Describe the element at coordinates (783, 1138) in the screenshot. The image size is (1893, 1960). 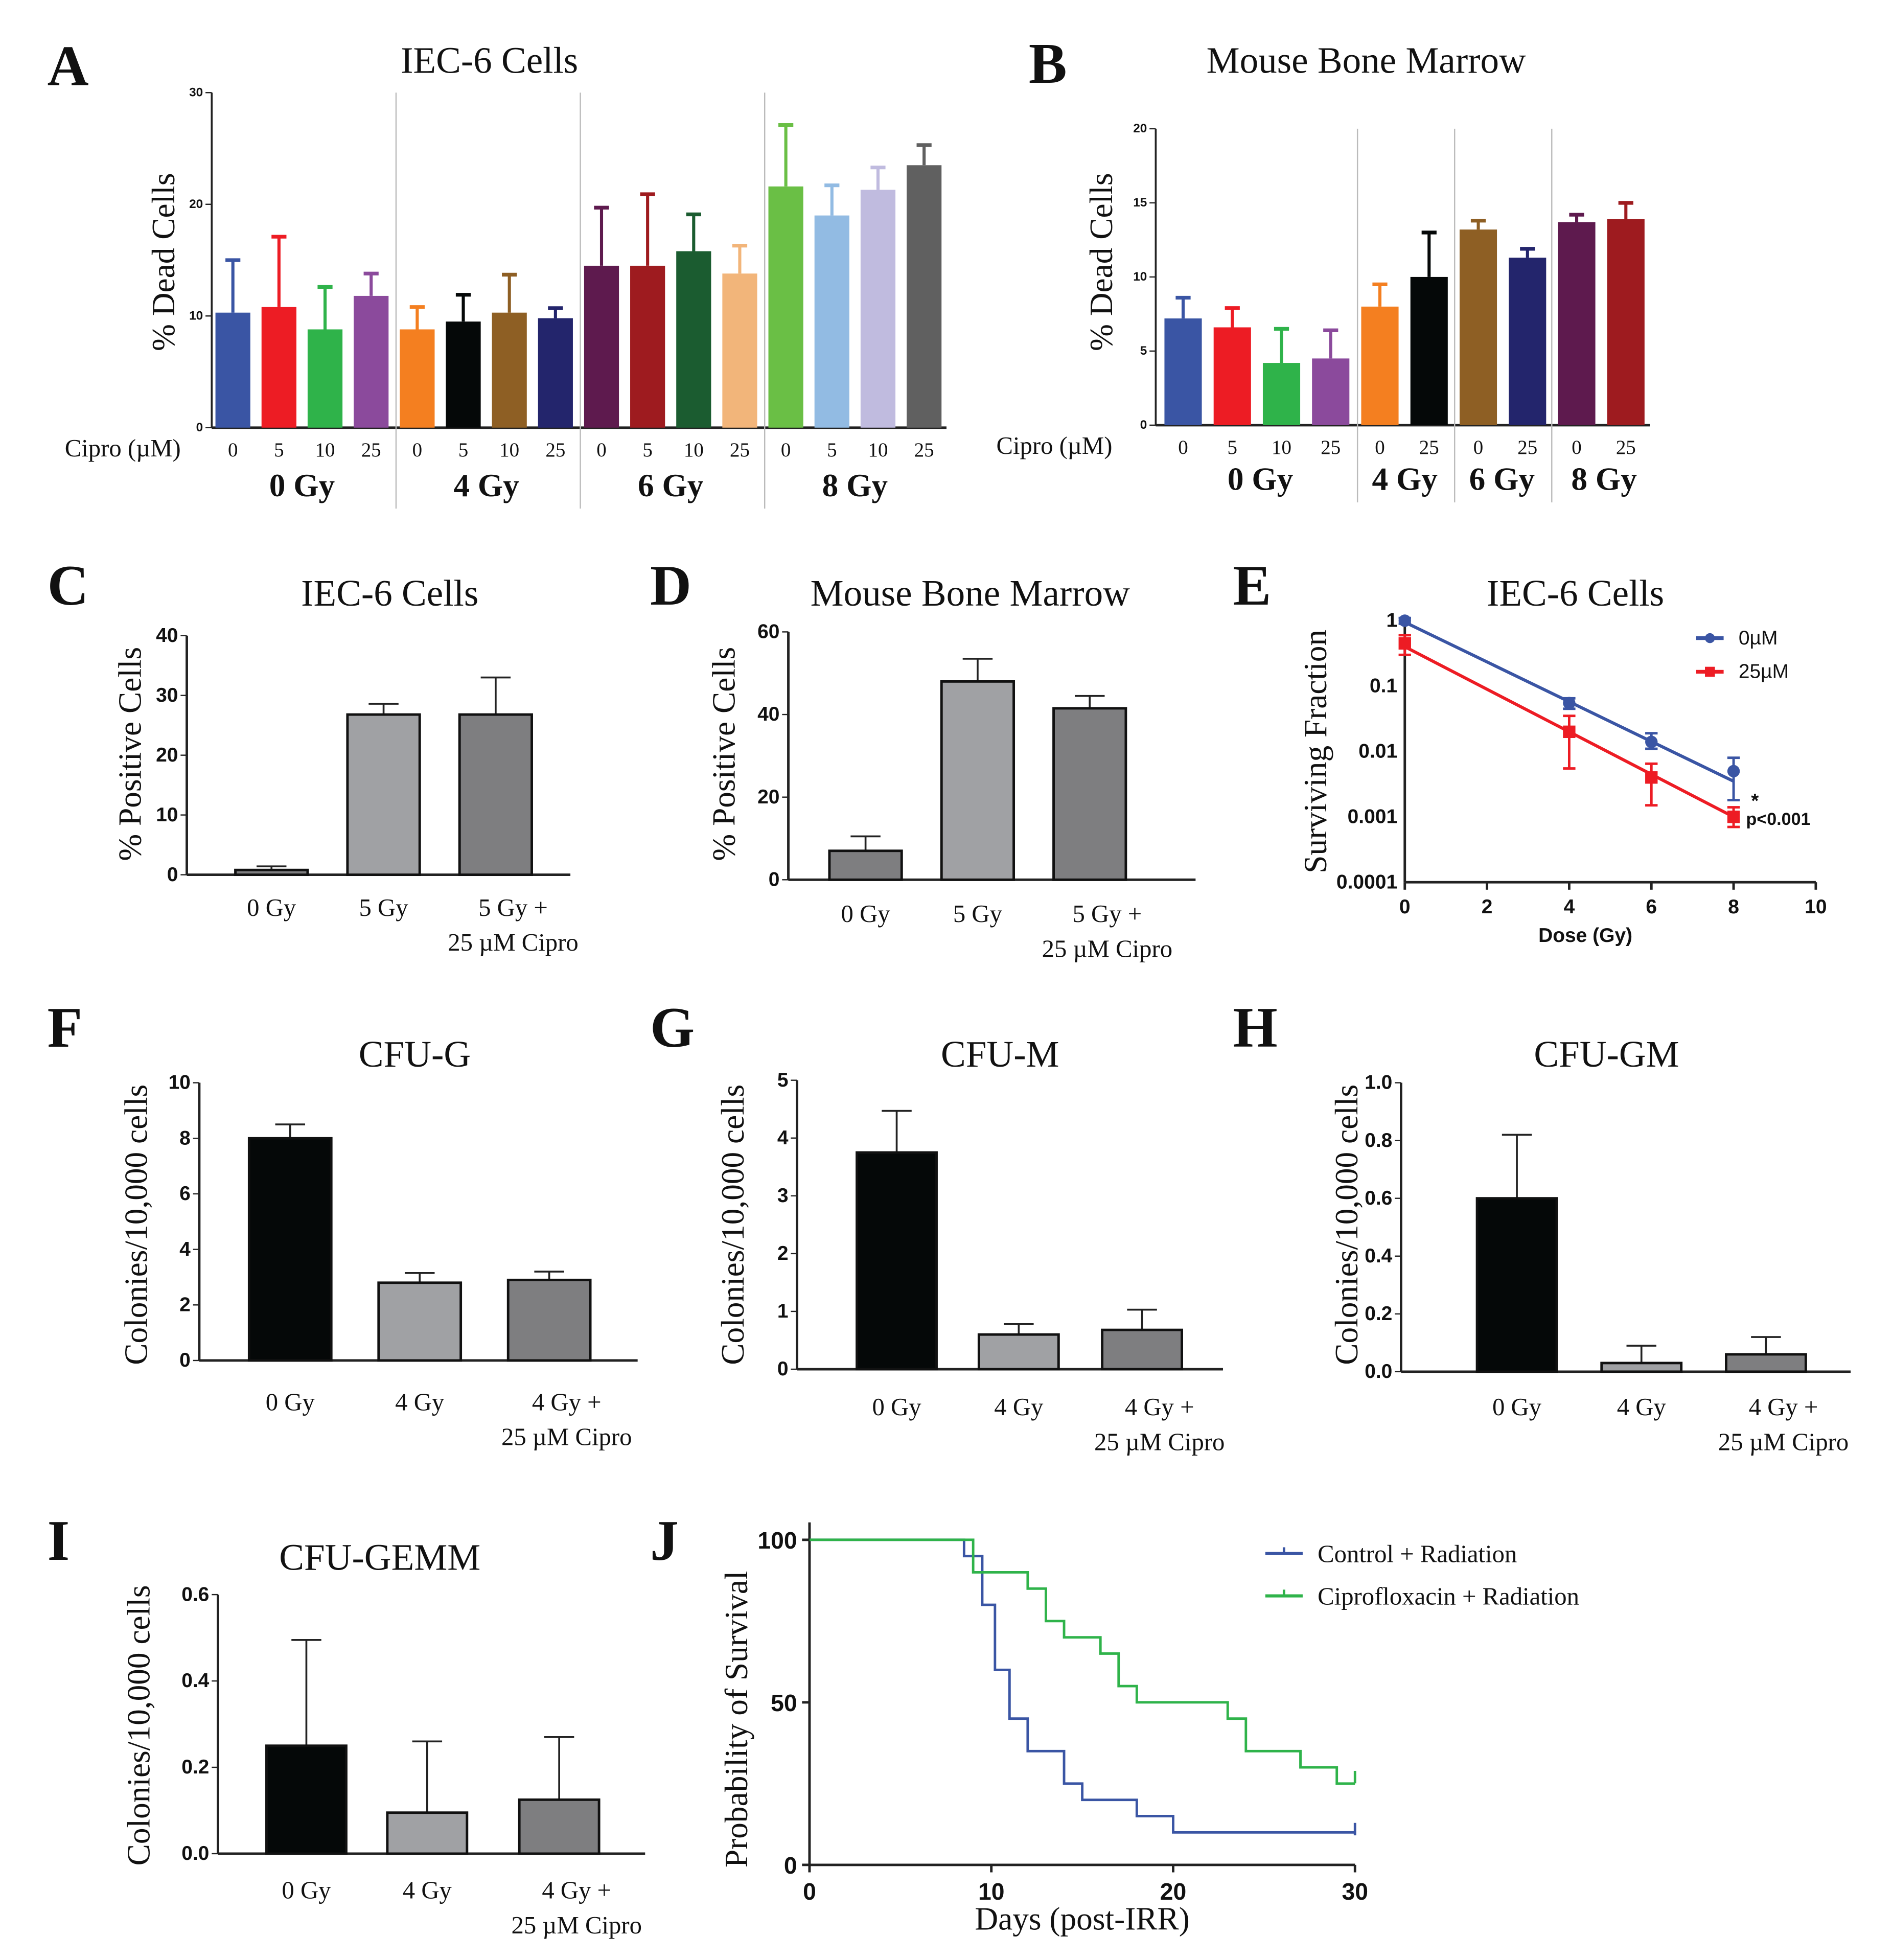
I see `y-tick-label: 4` at that location.